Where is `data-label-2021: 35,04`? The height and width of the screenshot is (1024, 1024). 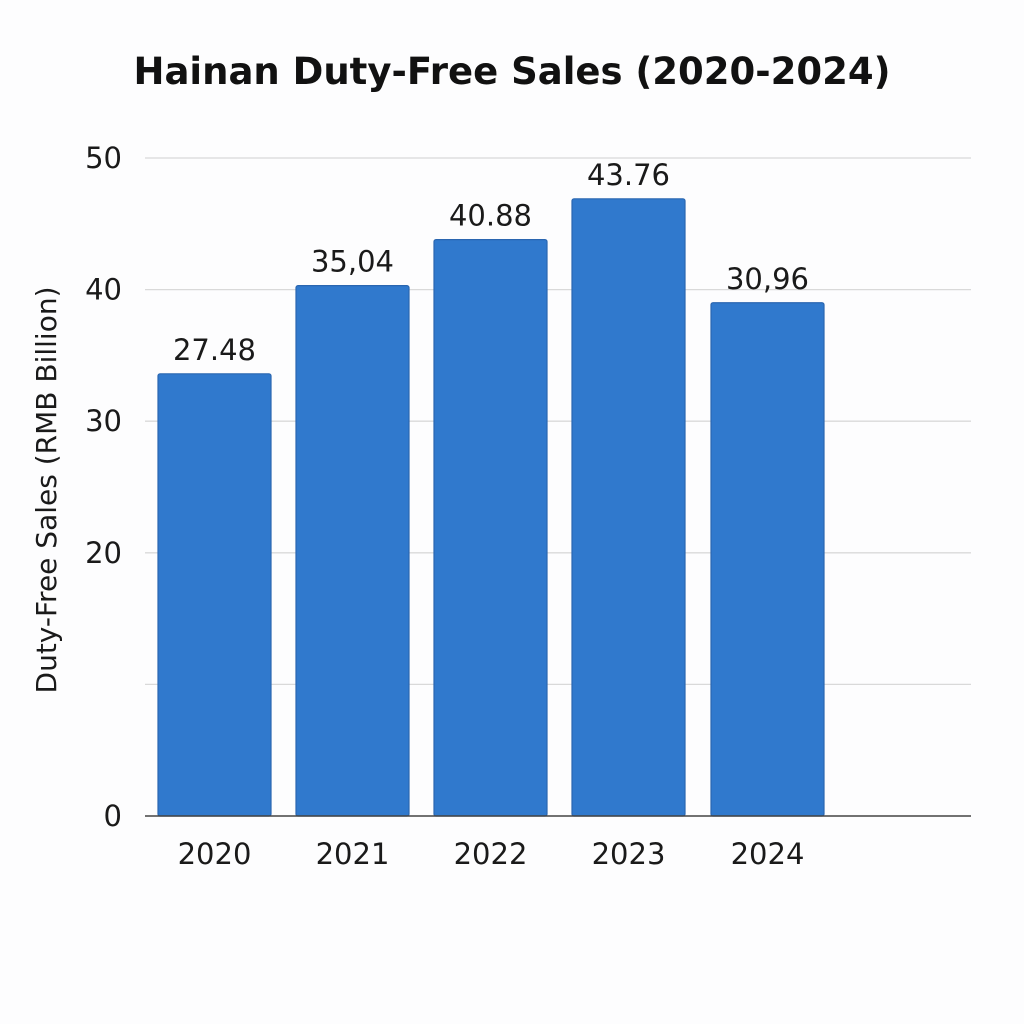
data-label-2021: 35,04 is located at coordinates (352, 262).